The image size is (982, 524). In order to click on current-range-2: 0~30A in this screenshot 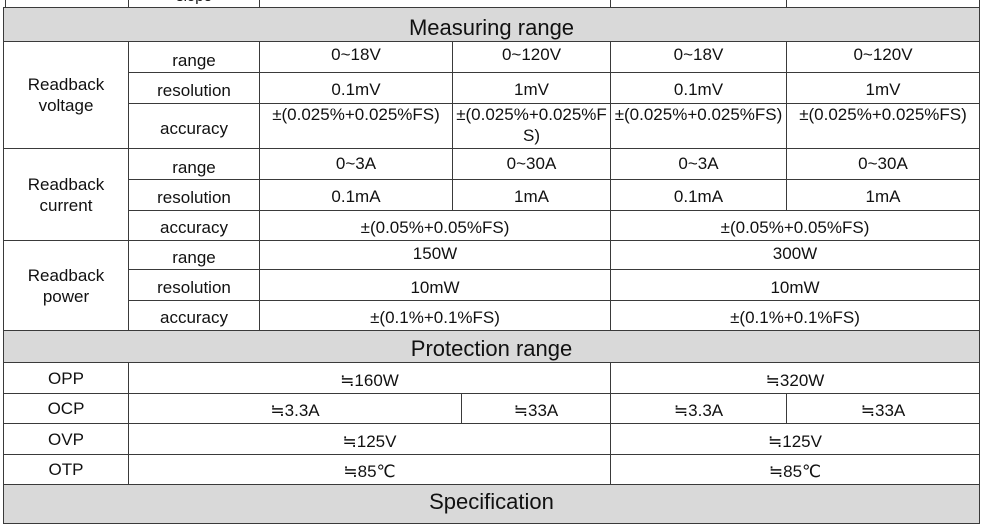, I will do `click(531, 164)`.